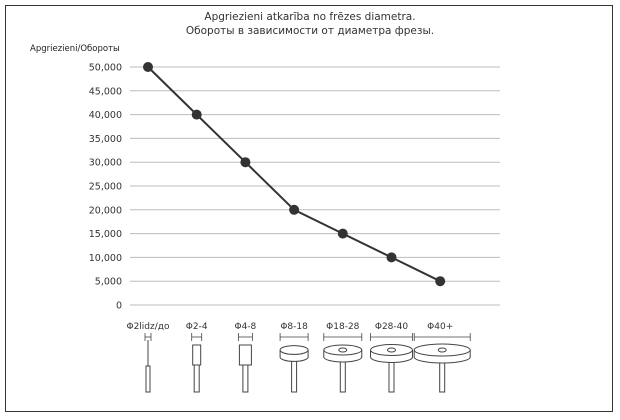 The image size is (620, 420). What do you see at coordinates (307, 363) in the screenshot?
I see `cutter-illustrations` at bounding box center [307, 363].